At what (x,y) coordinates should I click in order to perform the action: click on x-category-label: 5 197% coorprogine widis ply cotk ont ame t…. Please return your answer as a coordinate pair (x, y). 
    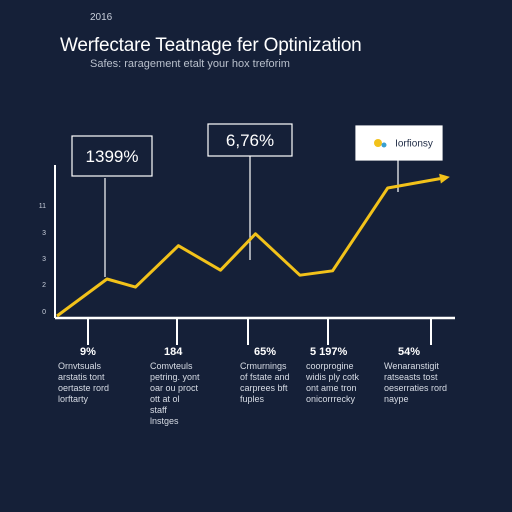
    Looking at the image, I should click on (332, 376).